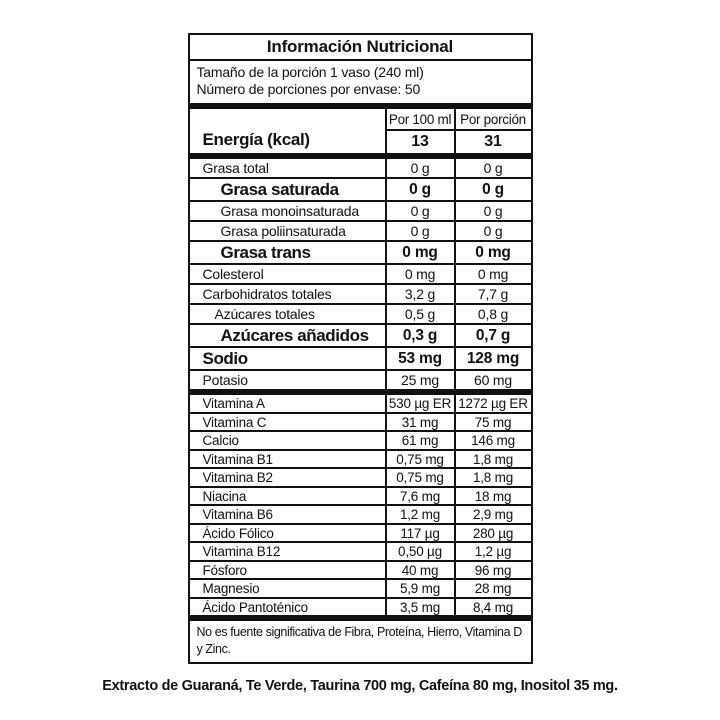 The width and height of the screenshot is (720, 720). I want to click on nutrient-label: Vitamina B12, so click(241, 552).